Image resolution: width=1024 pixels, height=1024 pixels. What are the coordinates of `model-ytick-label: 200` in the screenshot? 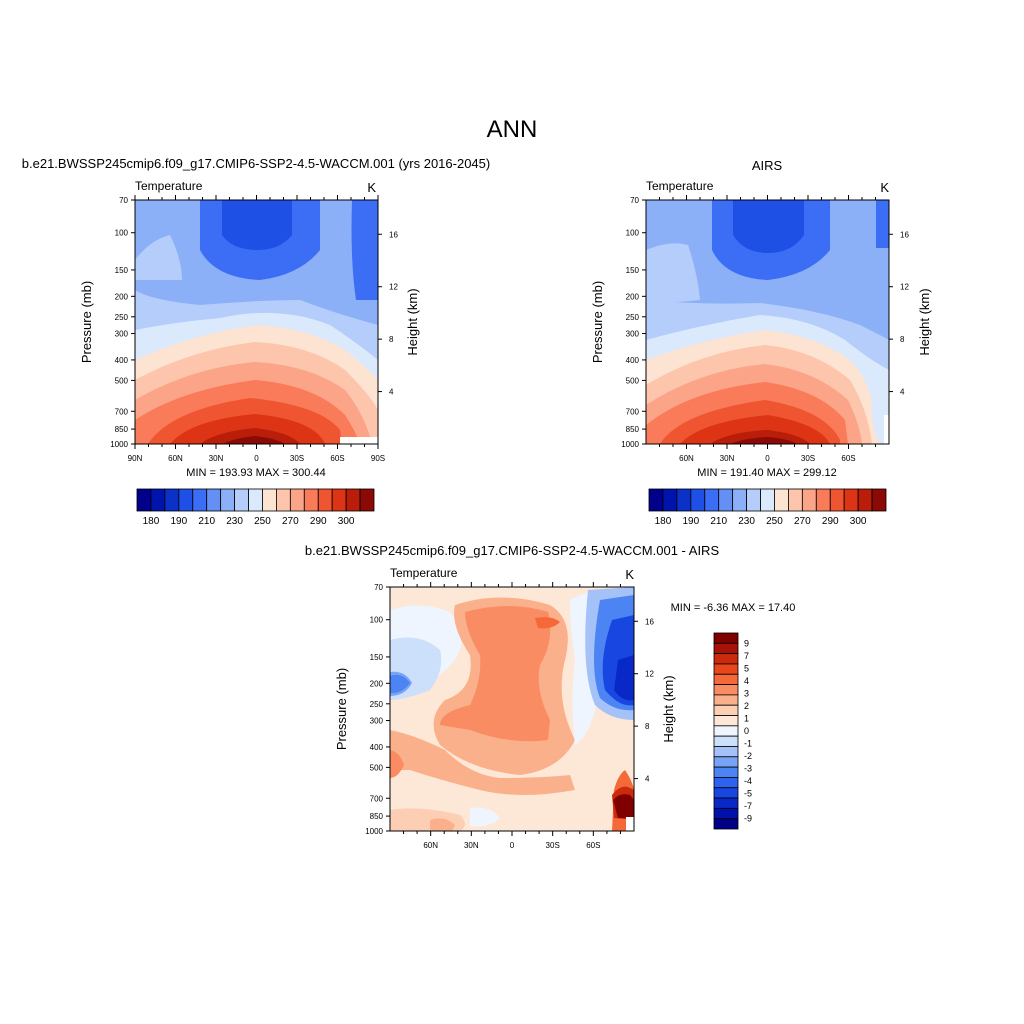 It's located at (122, 296).